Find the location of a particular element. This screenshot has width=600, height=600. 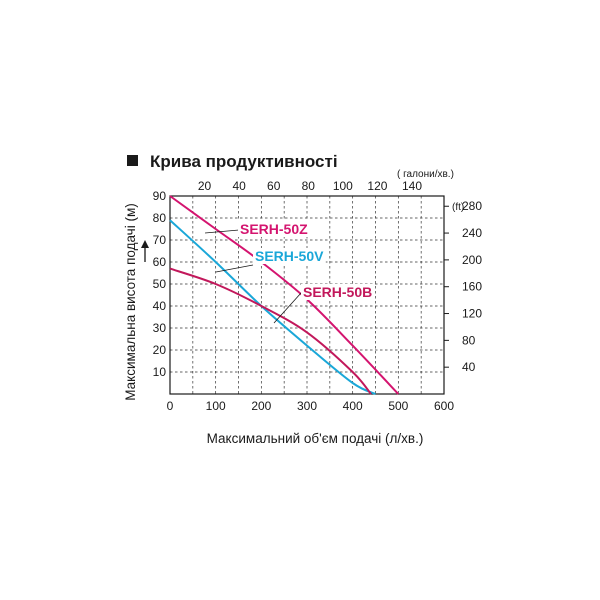

series-line-serh-50b is located at coordinates (270, 331).